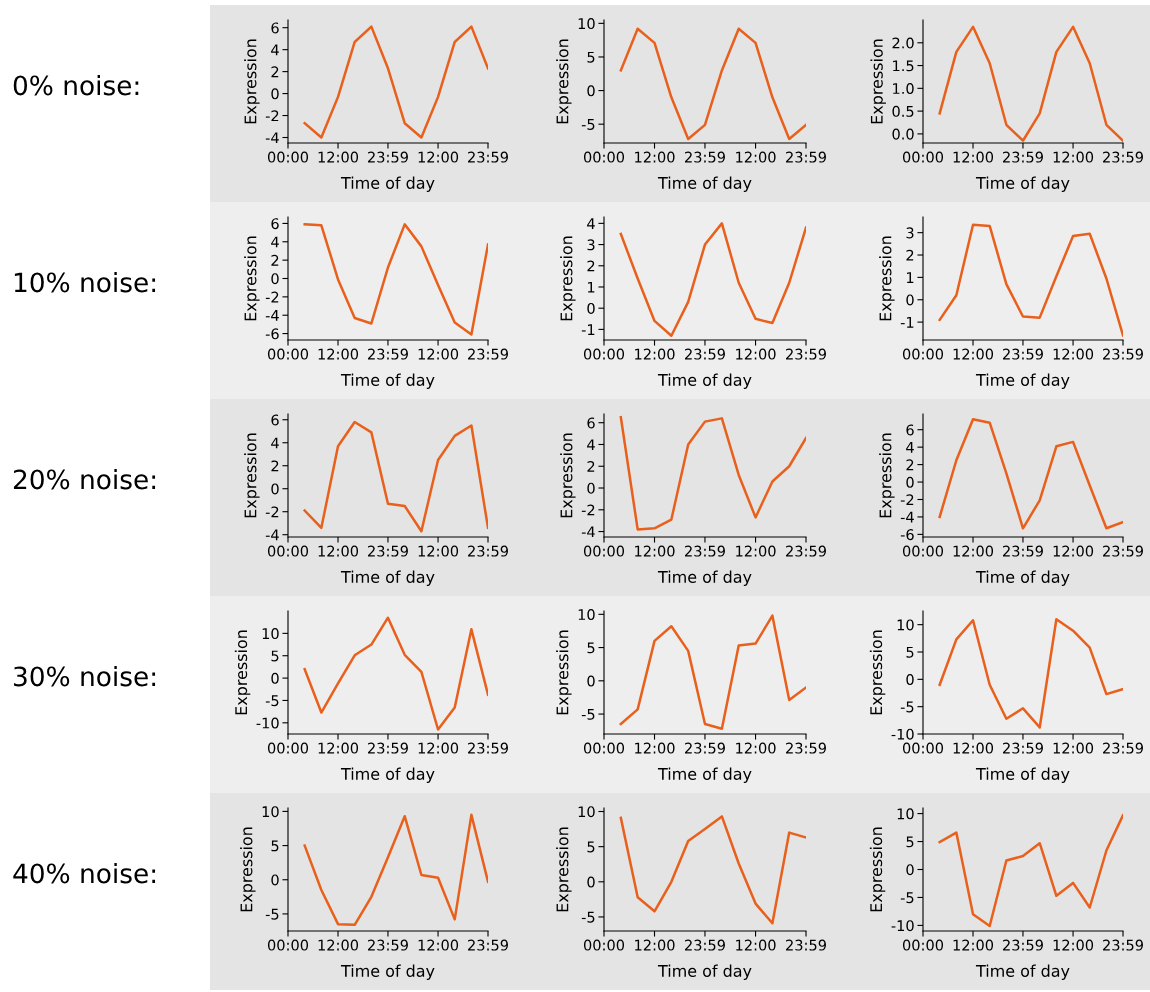  Describe the element at coordinates (588, 532) in the screenshot. I see `y-tick-label: -4` at that location.